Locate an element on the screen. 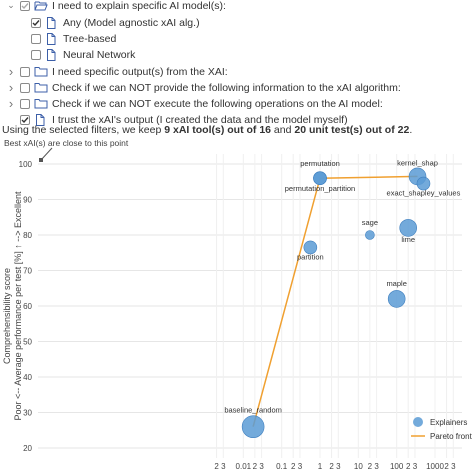 This screenshot has height=474, width=474. y-tick-label: 40 is located at coordinates (27, 377).